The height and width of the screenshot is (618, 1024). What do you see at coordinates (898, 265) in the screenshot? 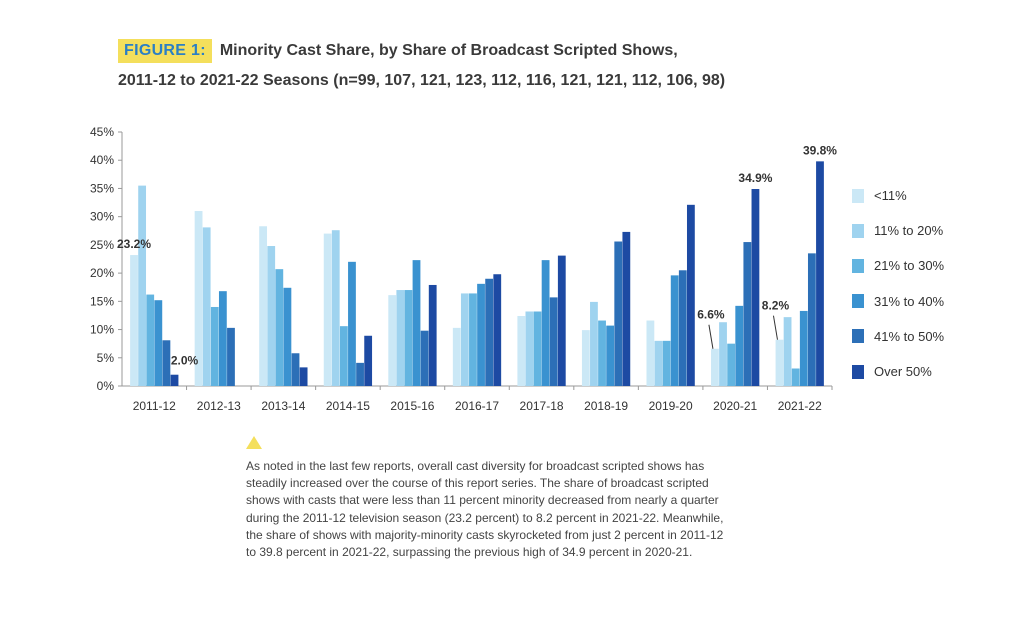
I see `legend-item: 21% to 30%` at bounding box center [898, 265].